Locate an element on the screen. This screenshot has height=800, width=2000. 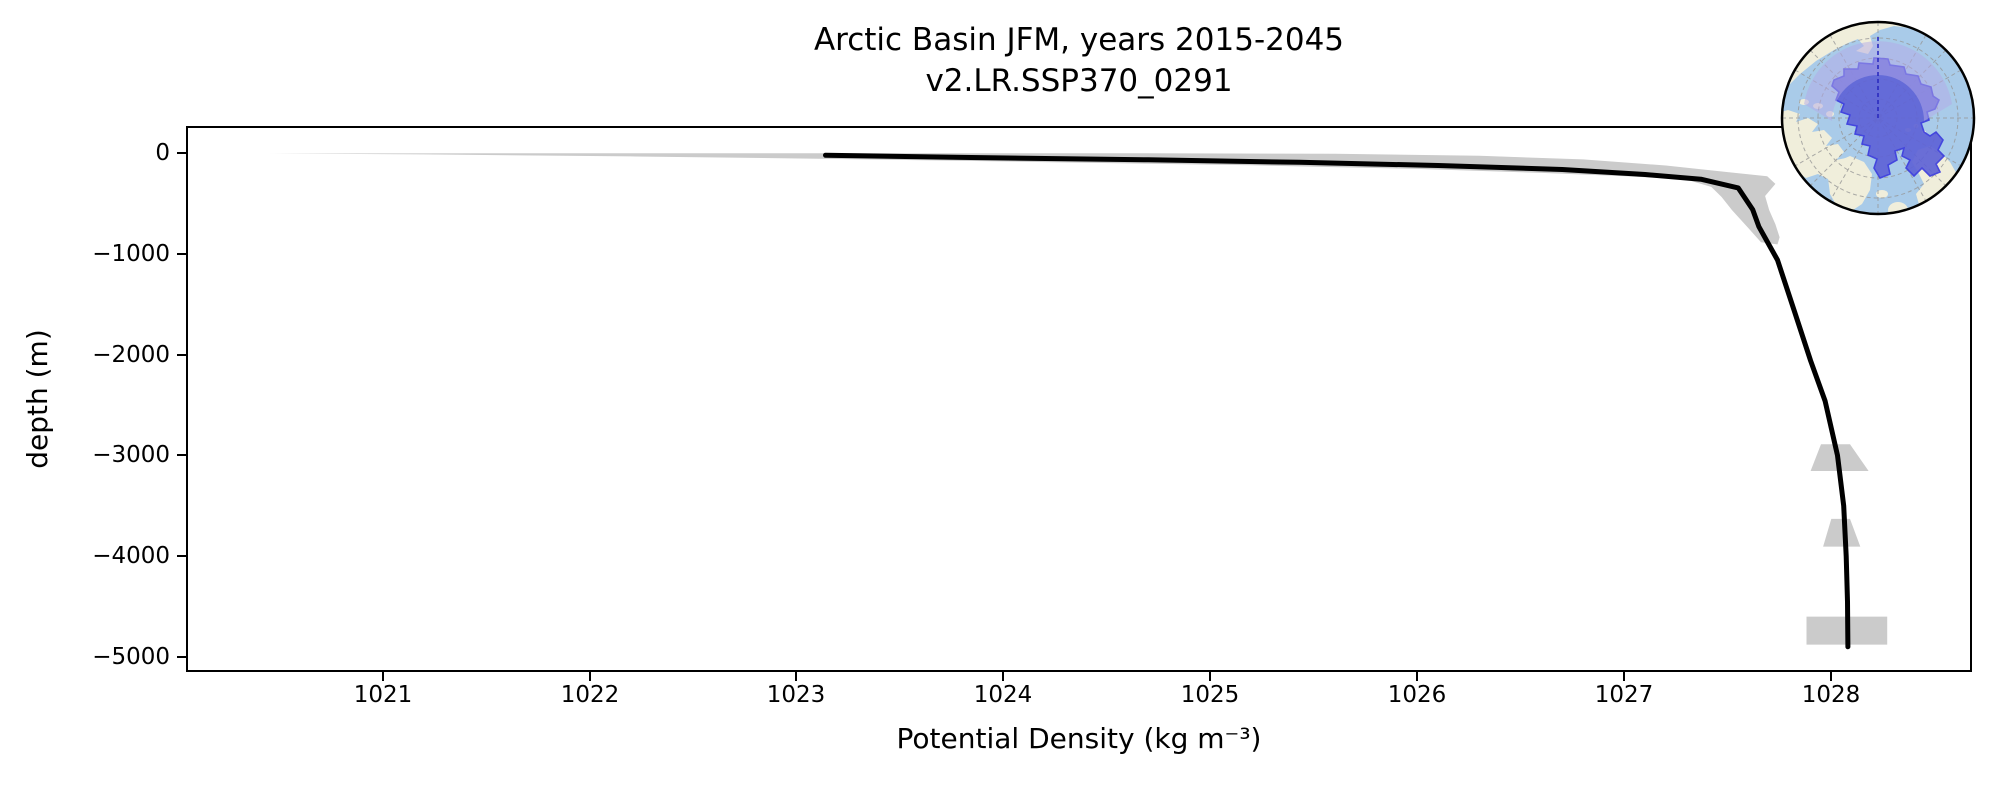
y-tick-label: −5000 is located at coordinates (131, 657).